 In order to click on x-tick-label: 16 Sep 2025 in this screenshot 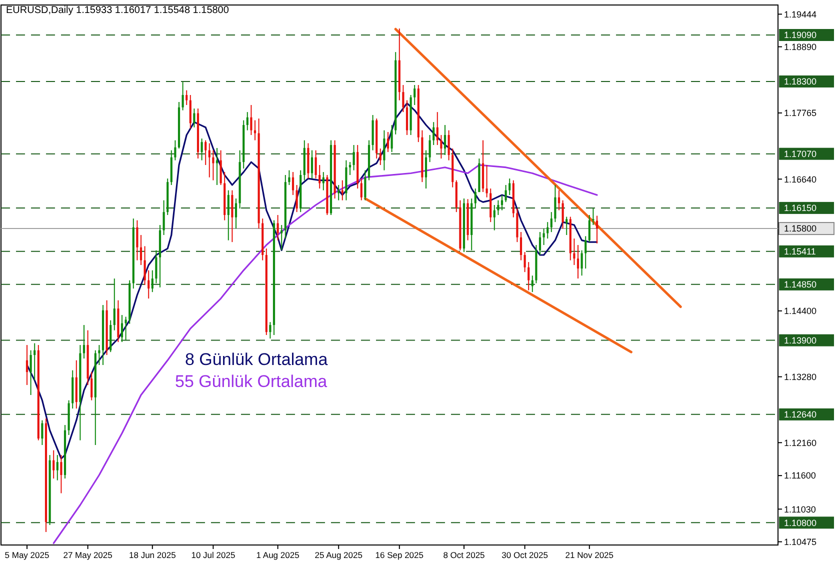, I will do `click(399, 555)`.